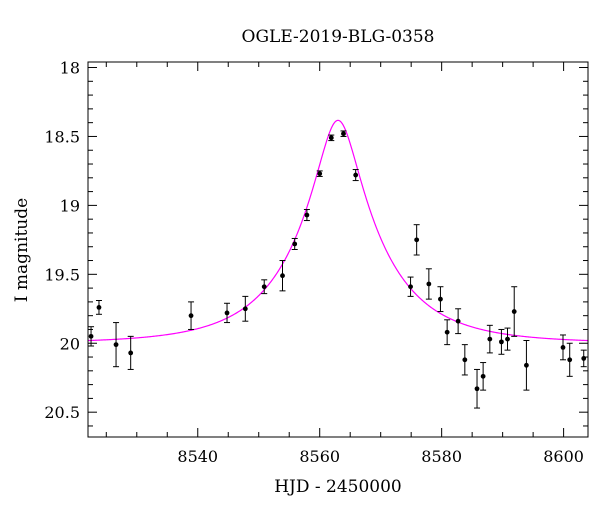 The height and width of the screenshot is (512, 600). Describe the element at coordinates (62, 412) in the screenshot. I see `y-tick-label: 20.5` at that location.